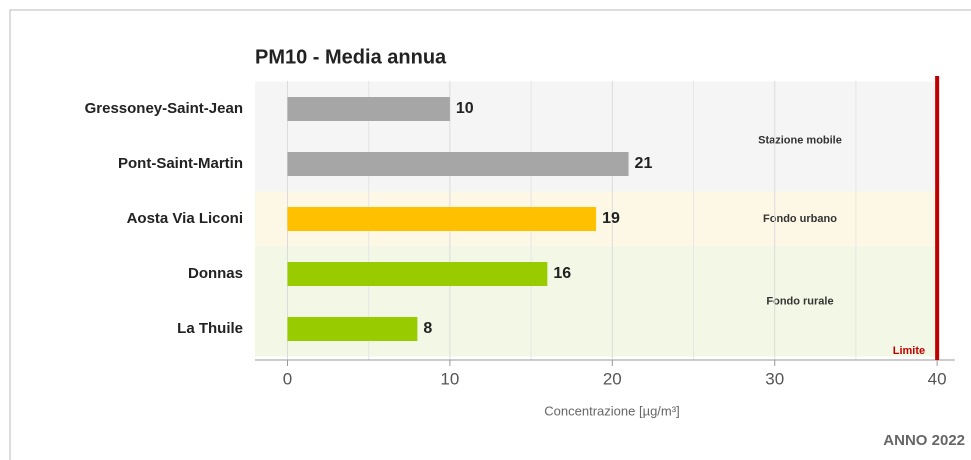 The height and width of the screenshot is (460, 971). Describe the element at coordinates (612, 378) in the screenshot. I see `x-tick-label: 20` at that location.